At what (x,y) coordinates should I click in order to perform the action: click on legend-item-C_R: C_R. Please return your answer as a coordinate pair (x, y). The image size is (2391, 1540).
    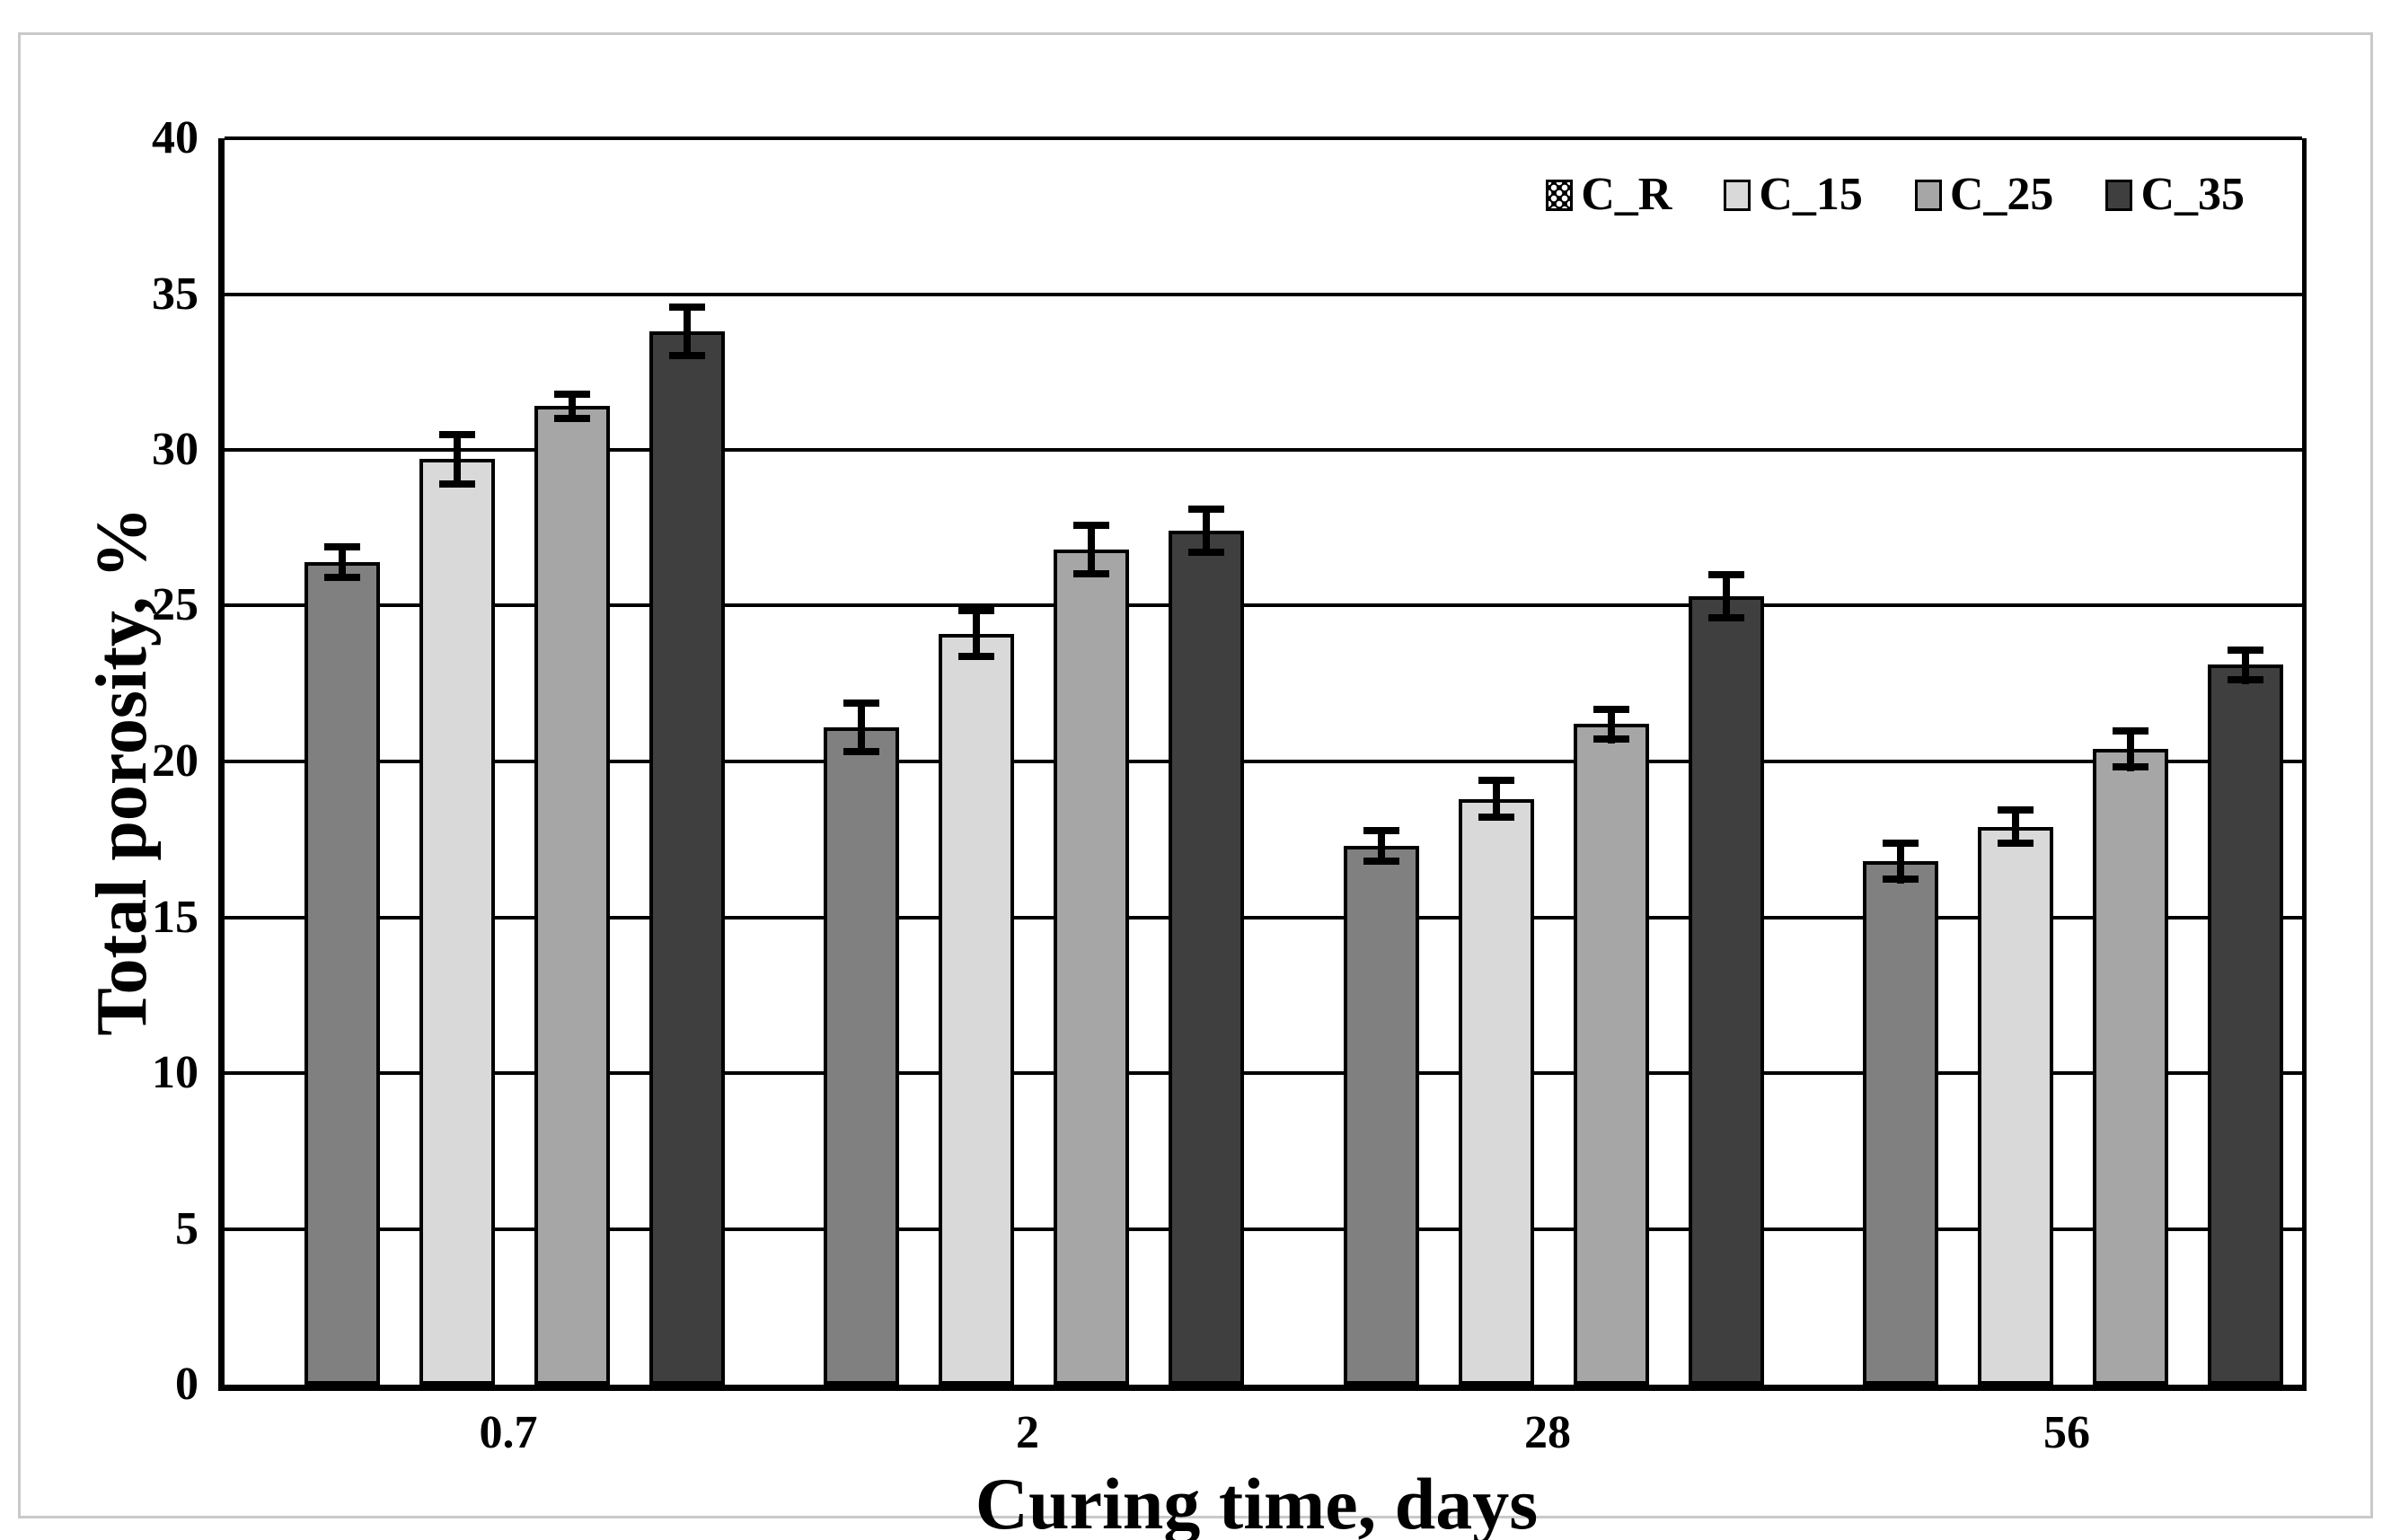
    Looking at the image, I should click on (1609, 195).